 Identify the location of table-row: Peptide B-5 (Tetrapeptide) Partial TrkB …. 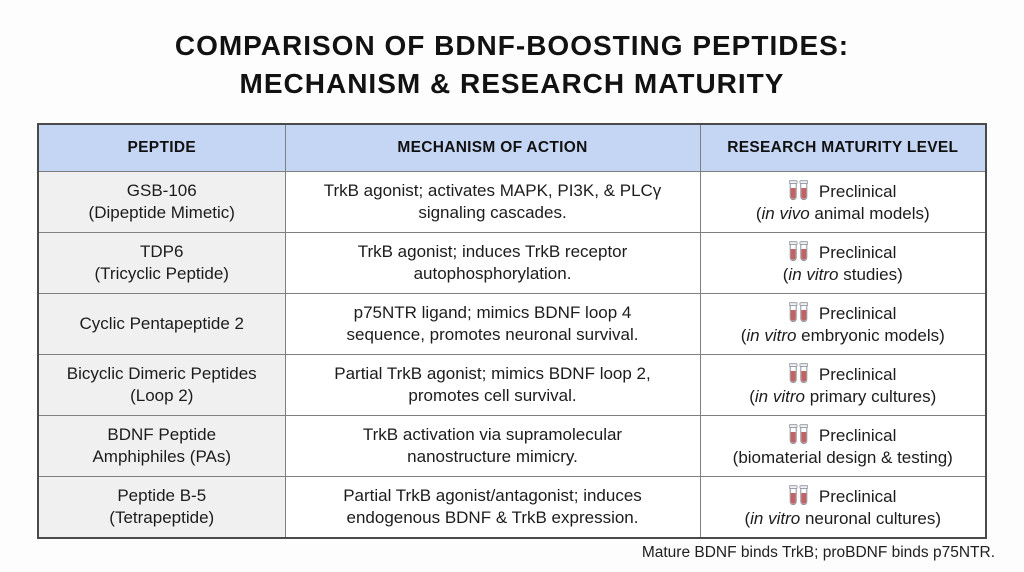
(512, 507).